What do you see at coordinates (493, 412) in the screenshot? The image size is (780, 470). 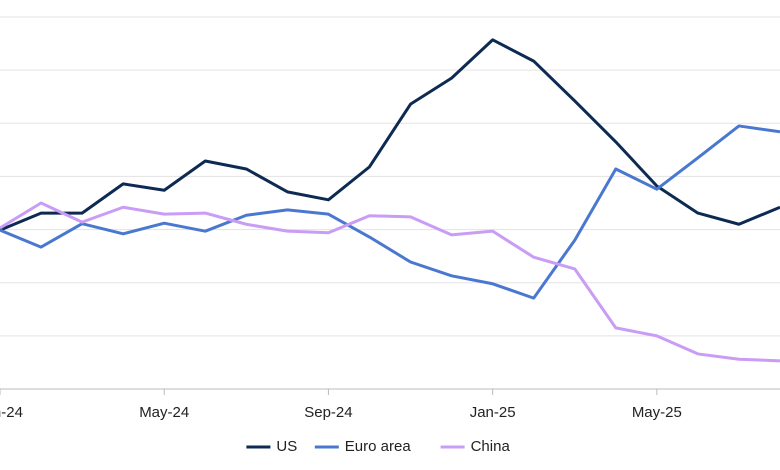 I see `x-tick-label: Jan-25` at bounding box center [493, 412].